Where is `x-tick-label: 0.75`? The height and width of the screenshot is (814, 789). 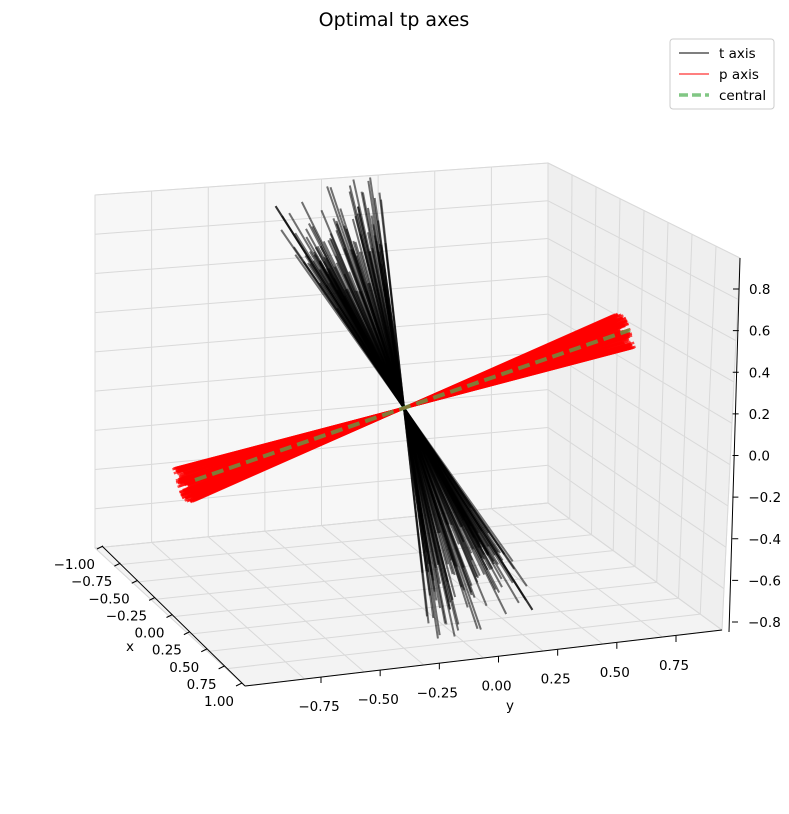 x-tick-label: 0.75 is located at coordinates (202, 685).